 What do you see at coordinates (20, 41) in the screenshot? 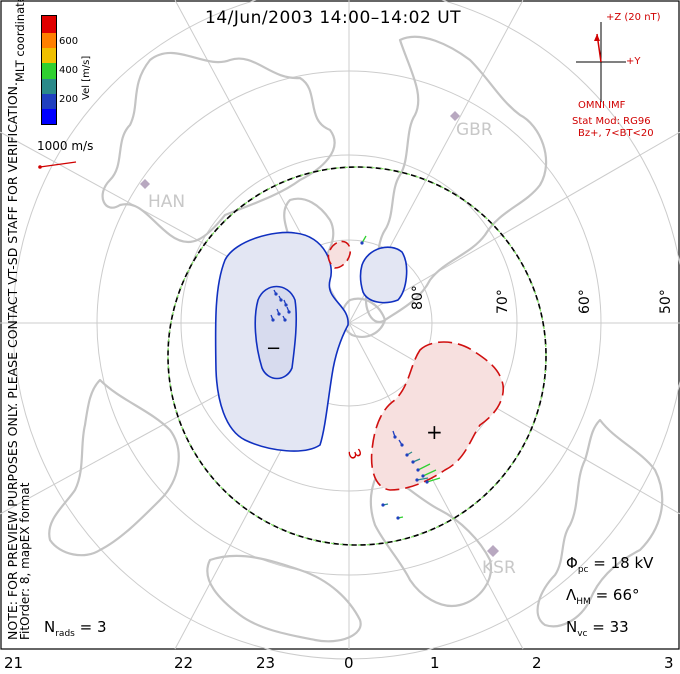
I see `mlt-coordinates-label: MLT coordinates` at bounding box center [20, 41].